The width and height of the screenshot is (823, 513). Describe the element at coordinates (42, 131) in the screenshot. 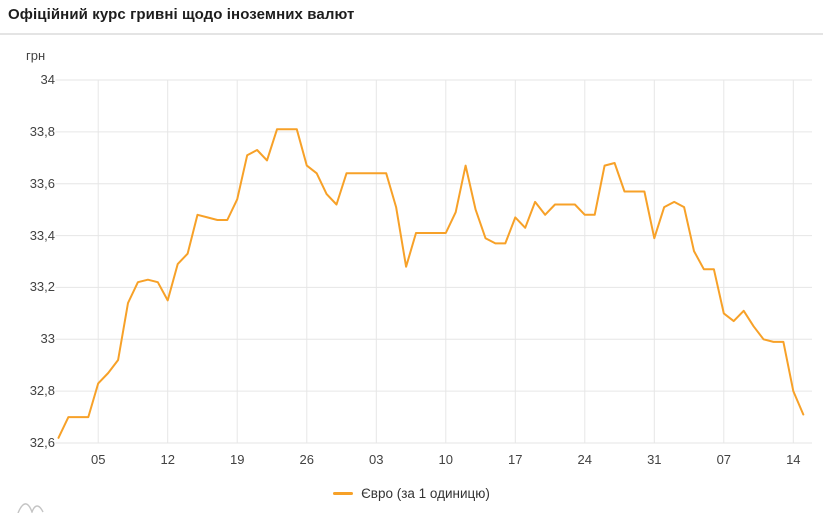

I see `y-axis-tick-label: 33,8` at that location.